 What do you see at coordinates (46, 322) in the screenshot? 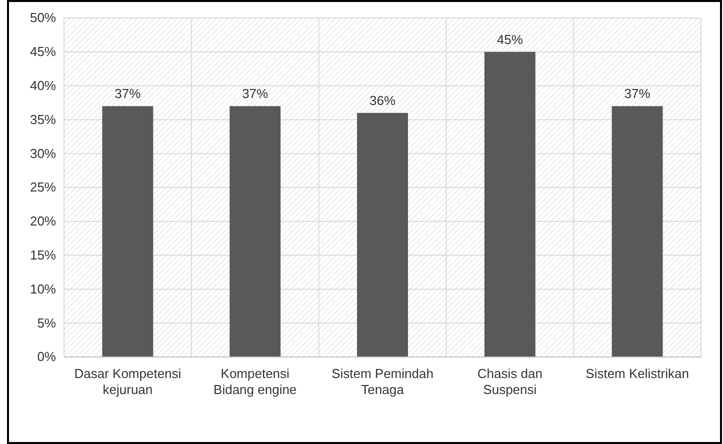
I see `y-tick-label: 5%` at bounding box center [46, 322].